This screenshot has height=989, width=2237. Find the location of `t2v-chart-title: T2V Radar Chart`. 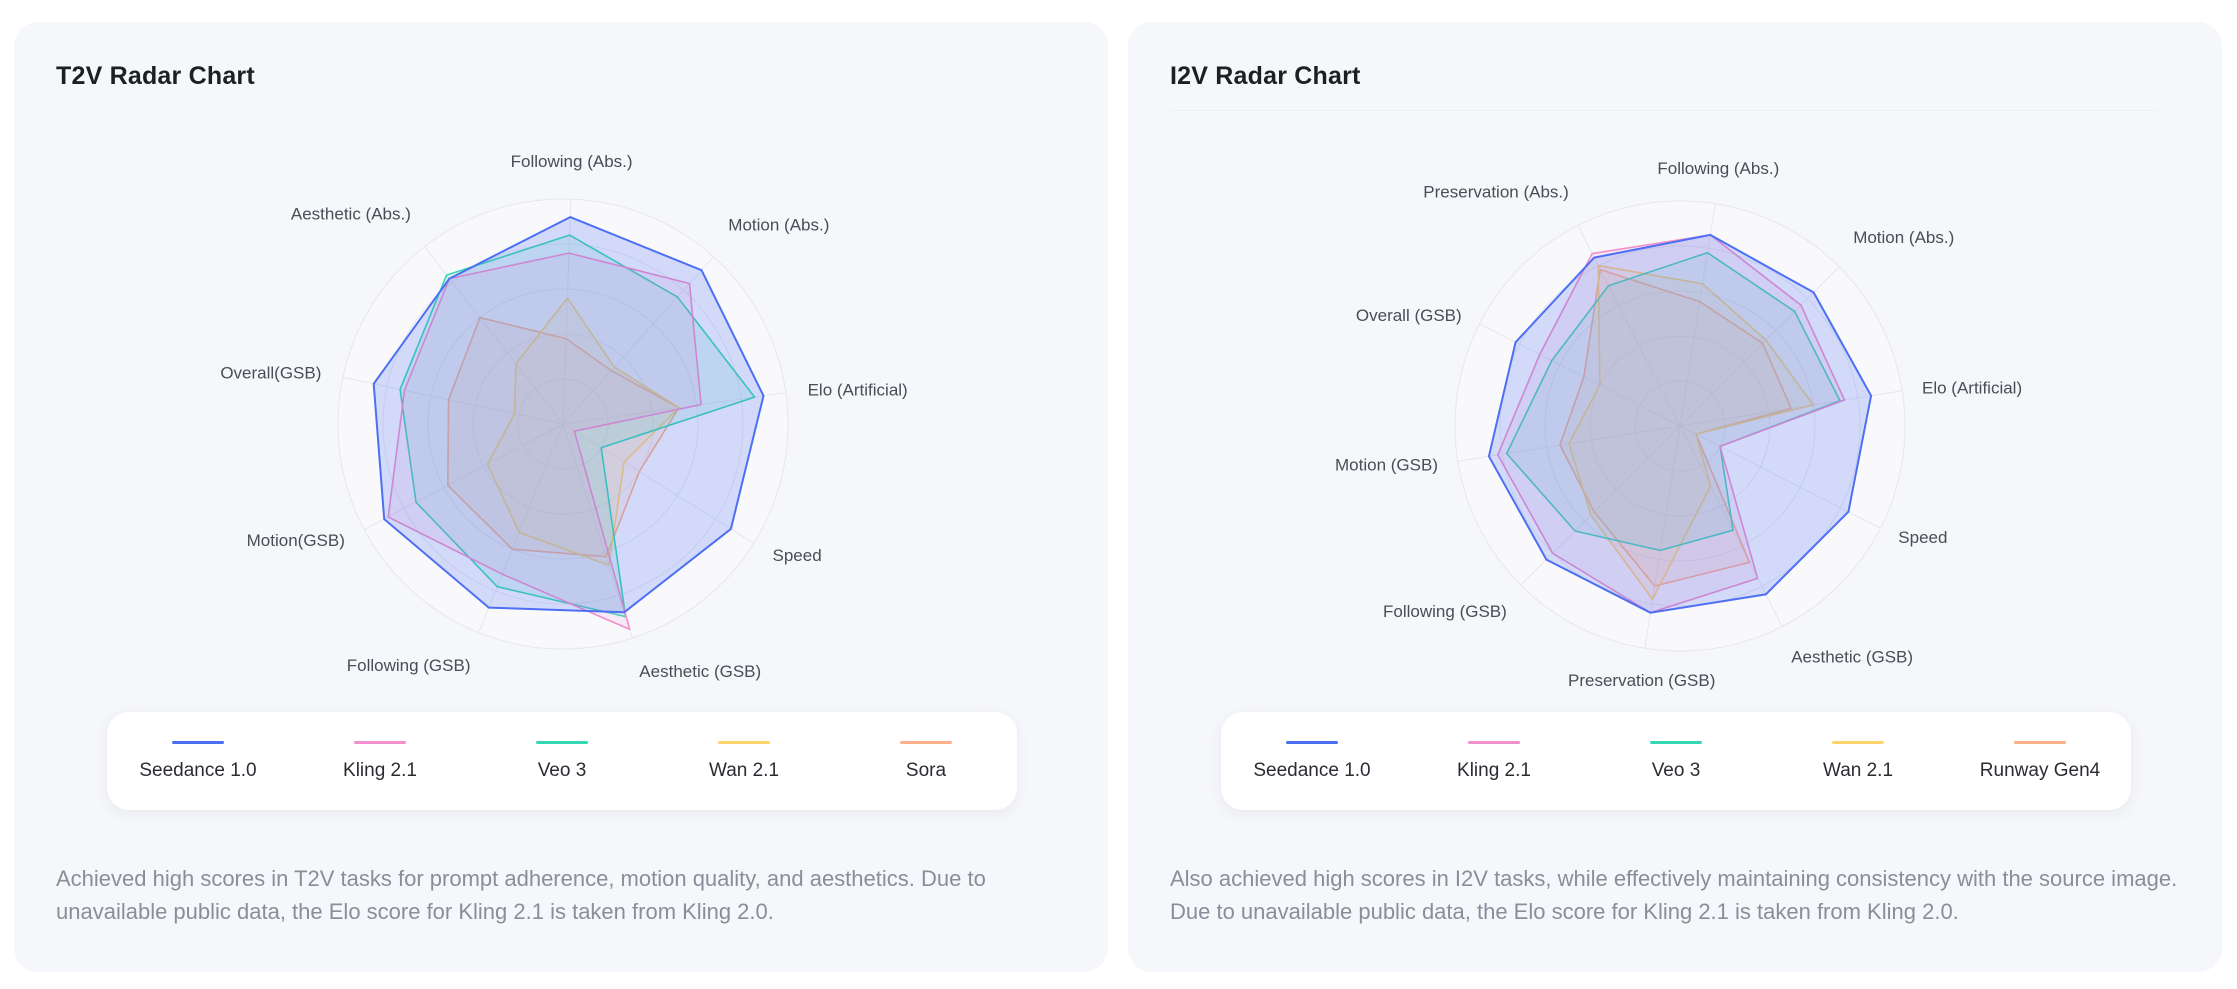

t2v-chart-title: T2V Radar Chart is located at coordinates (155, 76).